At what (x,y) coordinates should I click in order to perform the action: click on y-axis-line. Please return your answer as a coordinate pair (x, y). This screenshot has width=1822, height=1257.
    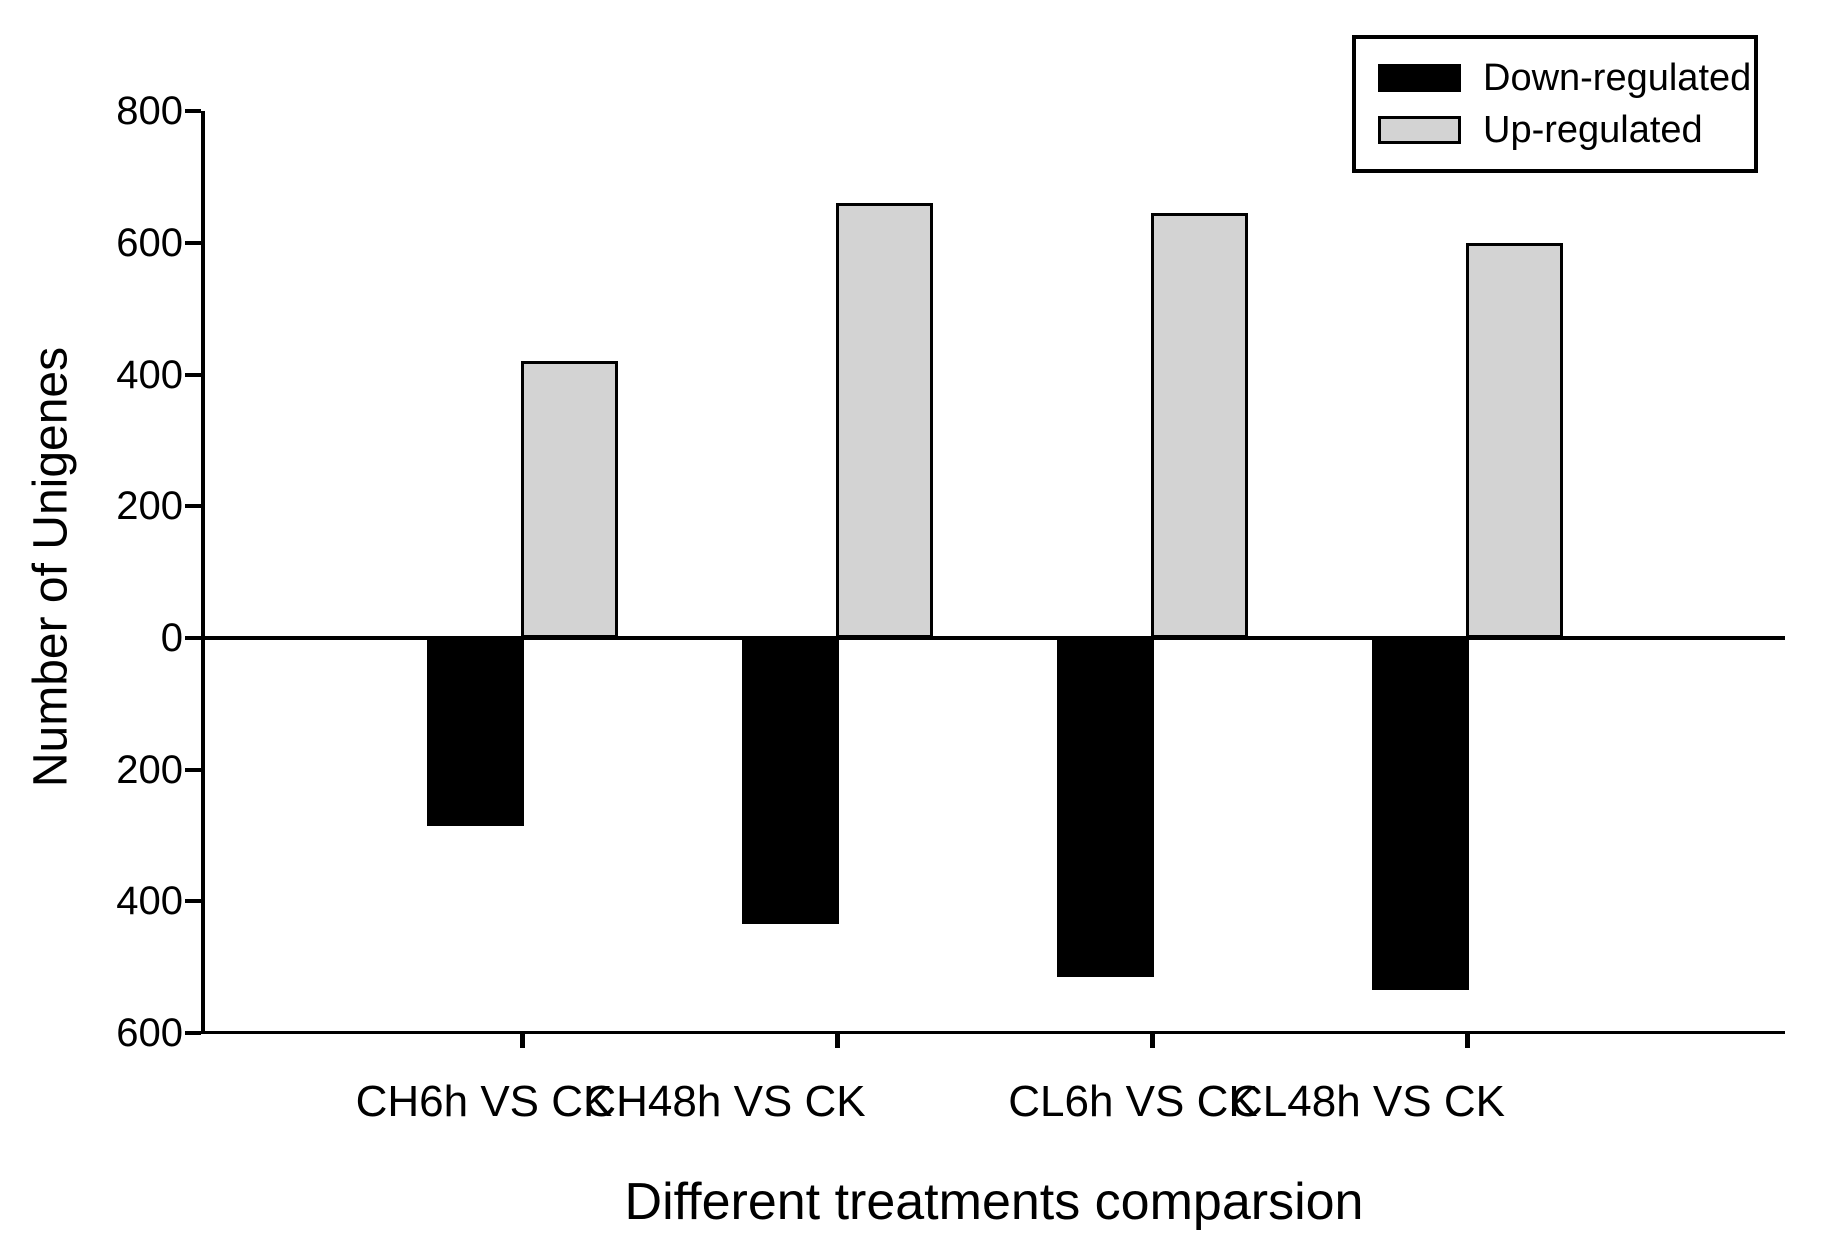
    Looking at the image, I should click on (203, 572).